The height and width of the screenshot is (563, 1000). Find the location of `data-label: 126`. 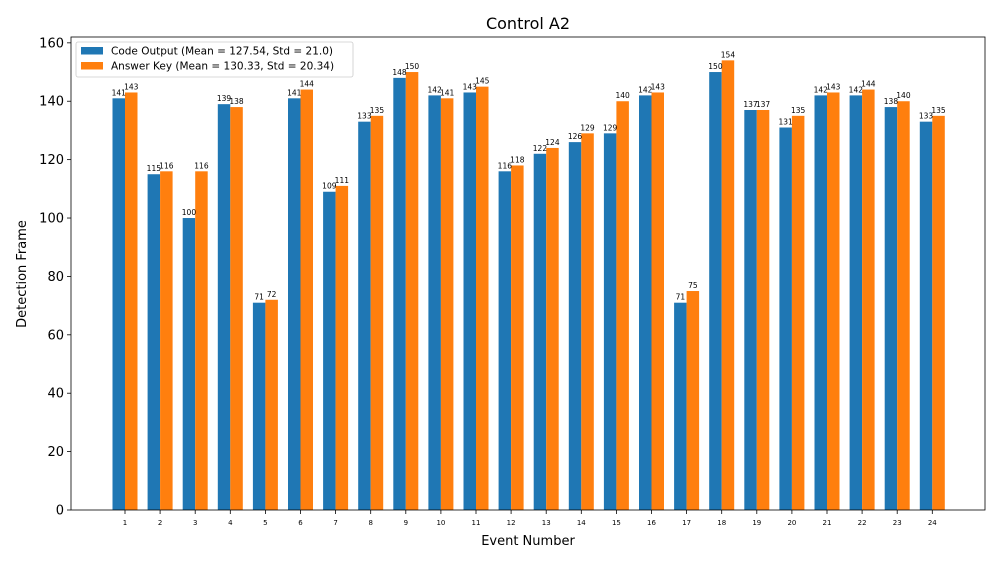

data-label: 126 is located at coordinates (575, 136).